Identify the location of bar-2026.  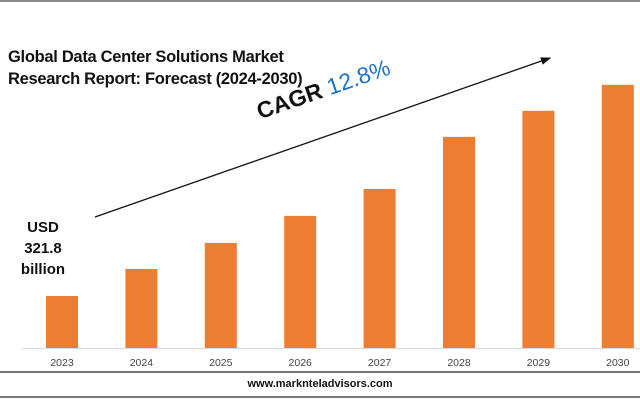
(300, 281).